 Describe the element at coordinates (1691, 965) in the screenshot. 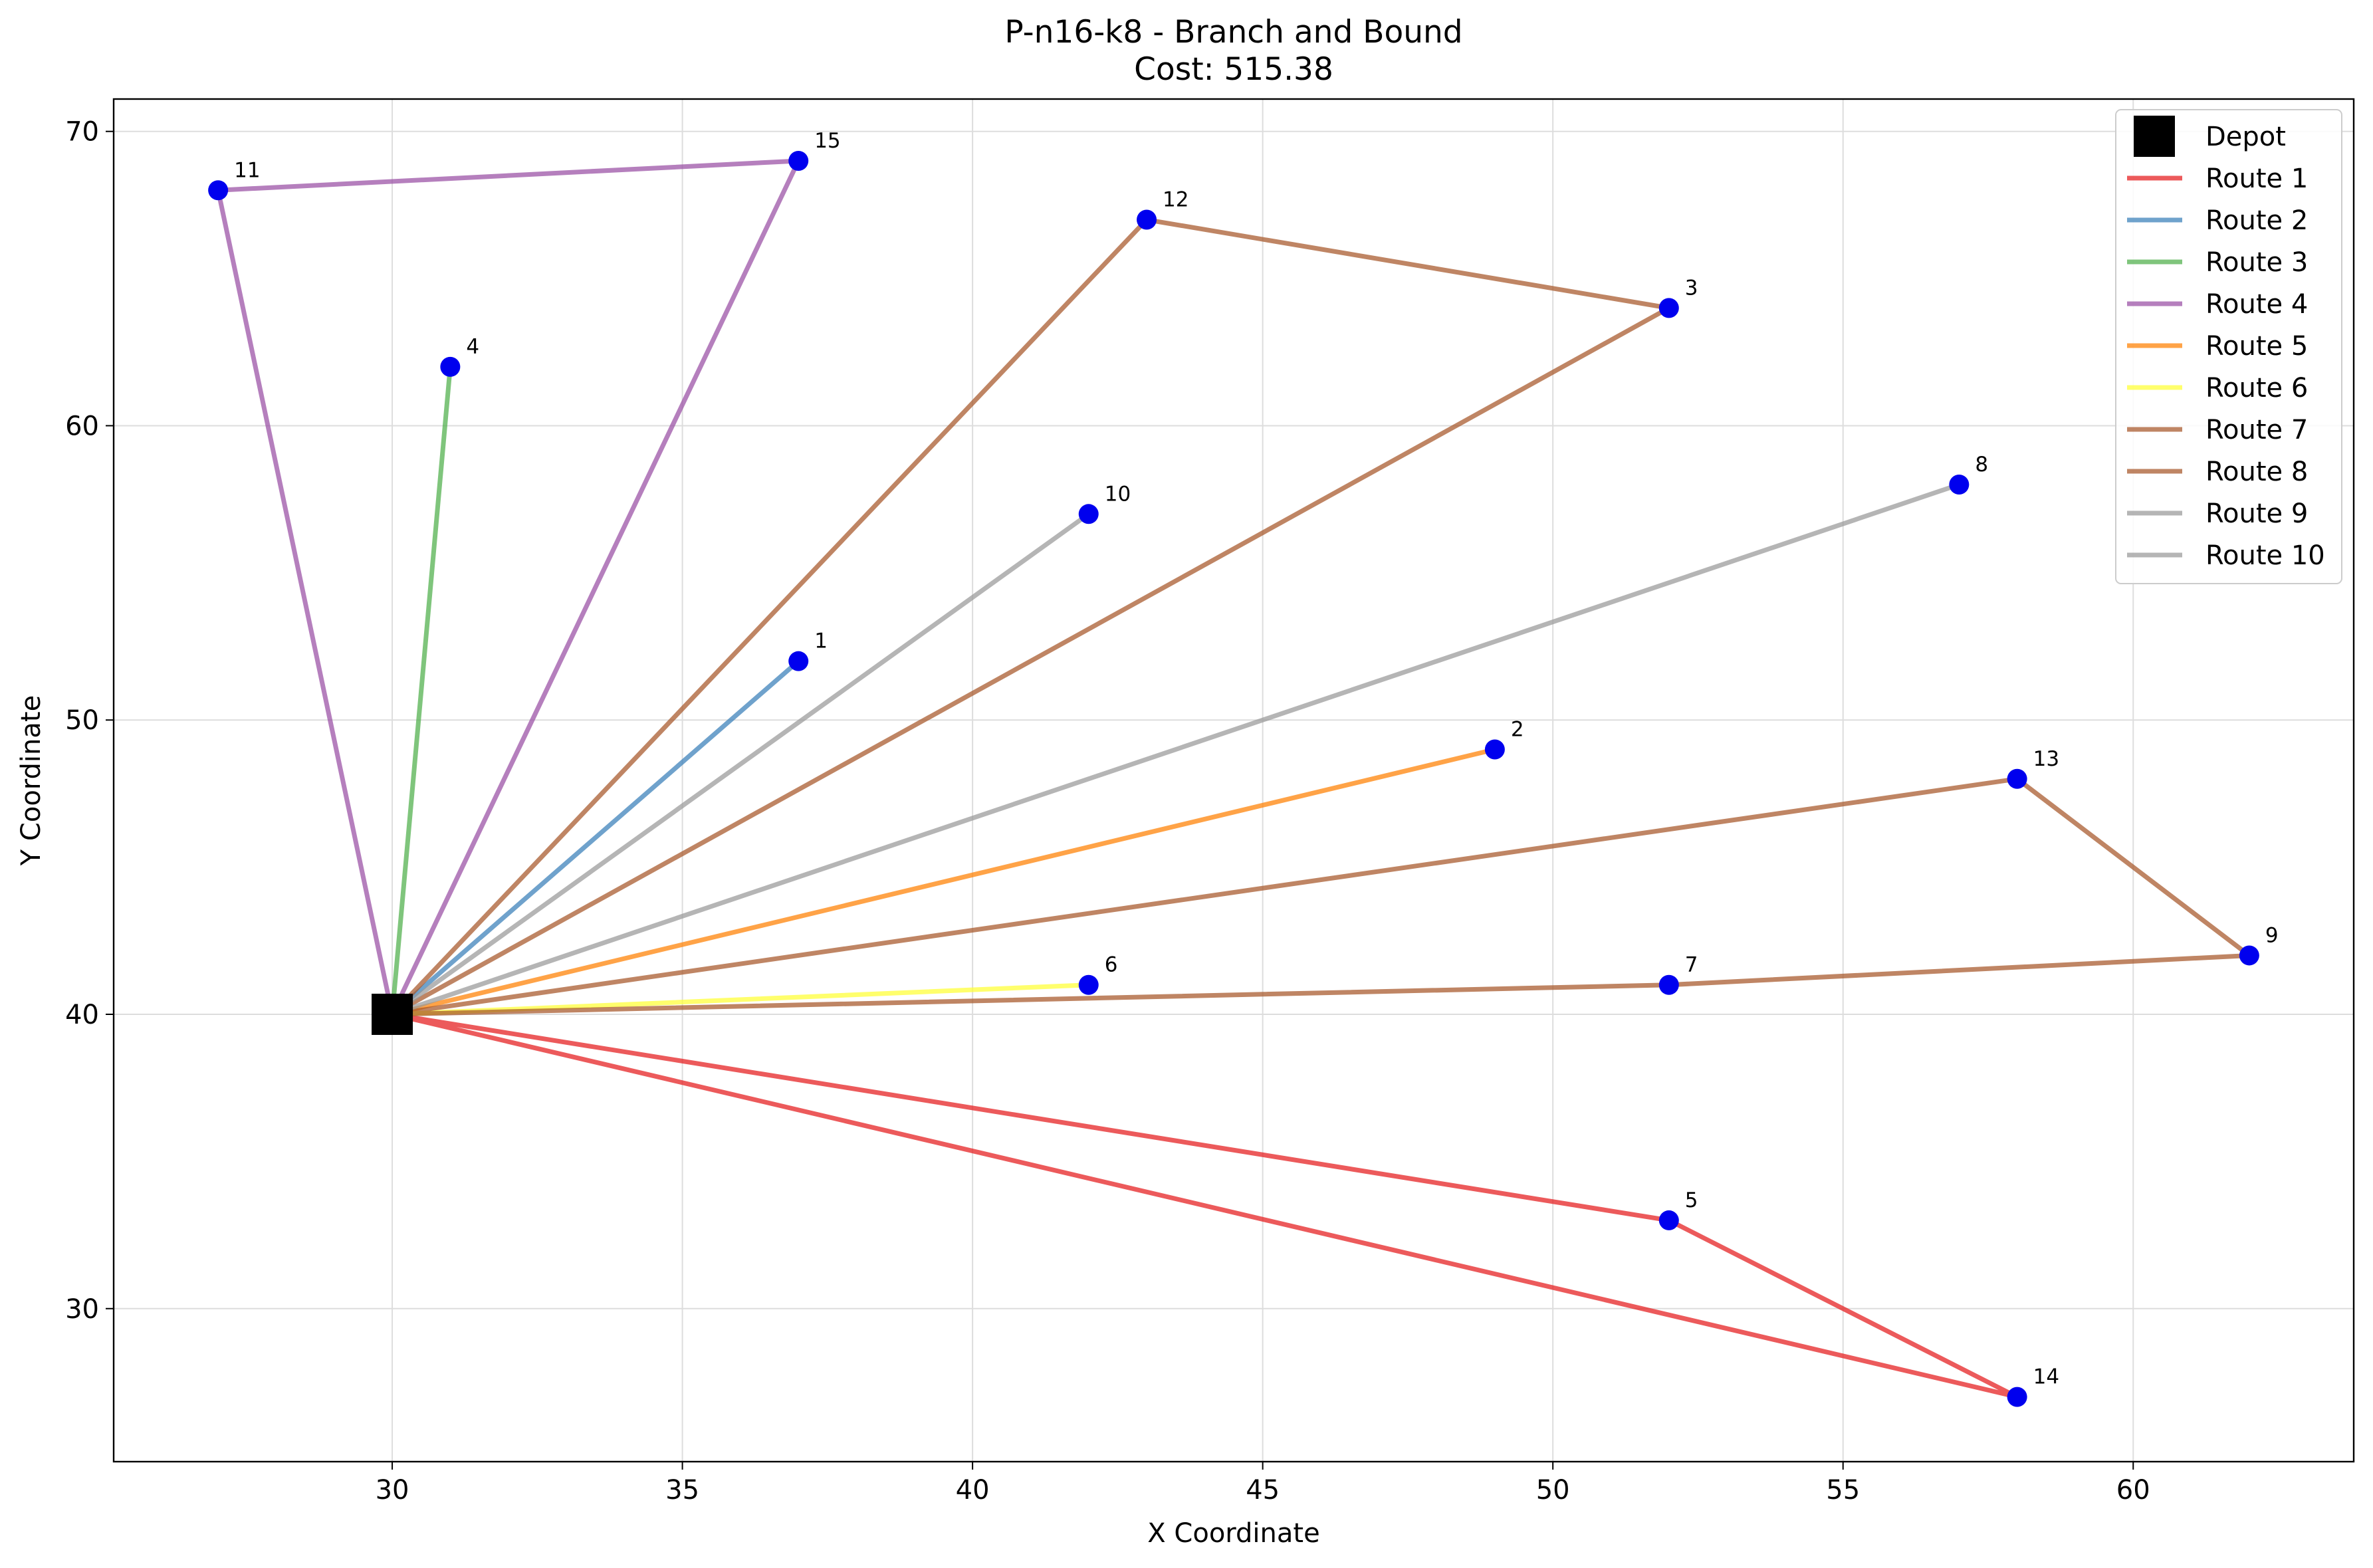

I see `node-label-7: 7` at that location.